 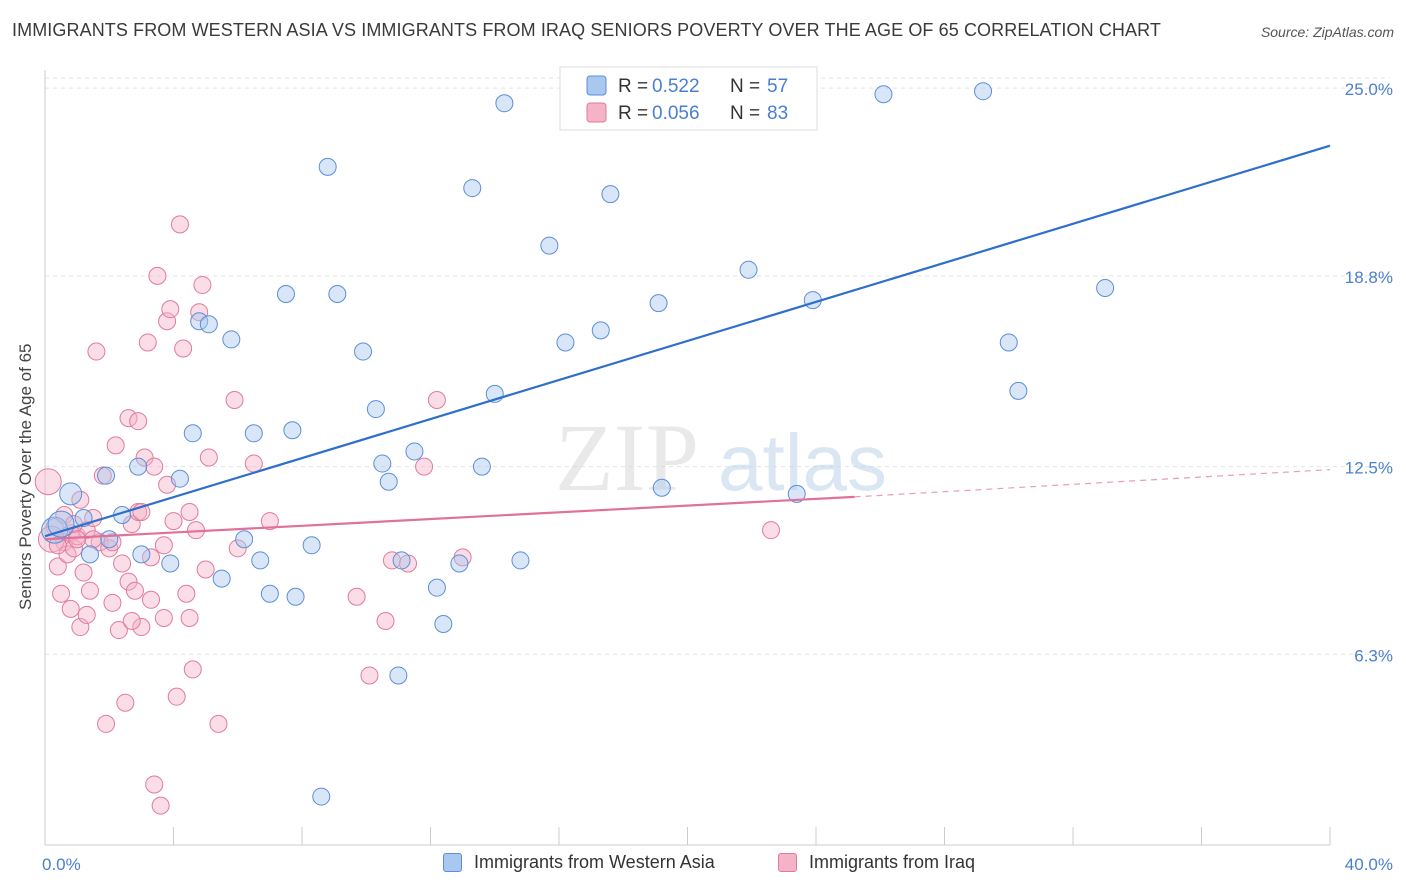 I want to click on watermark-atlas: atlas, so click(x=802, y=462).